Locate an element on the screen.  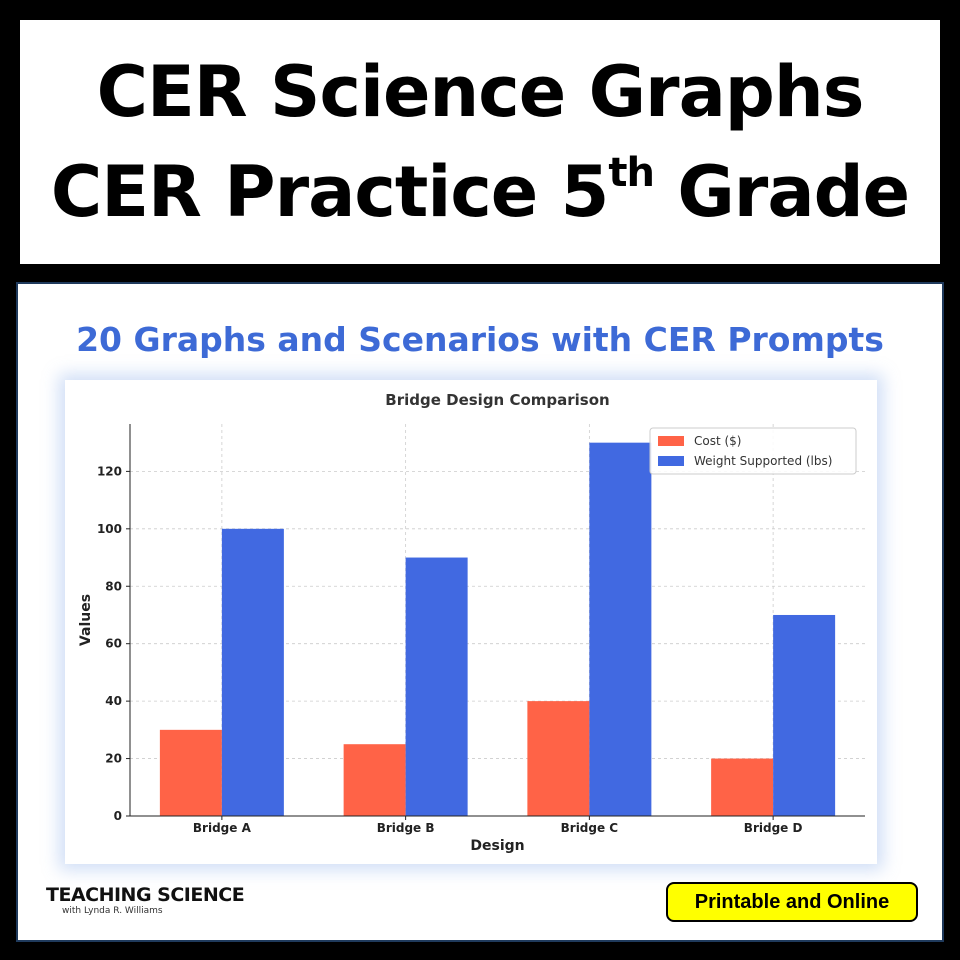
title-line-2-end: Grade is located at coordinates (781, 192).